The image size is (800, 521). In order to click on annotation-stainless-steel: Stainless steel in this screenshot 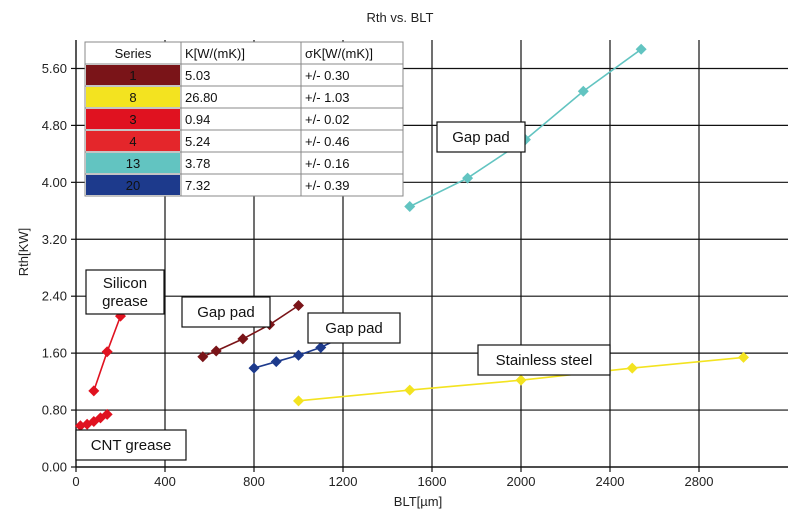, I will do `click(544, 360)`.